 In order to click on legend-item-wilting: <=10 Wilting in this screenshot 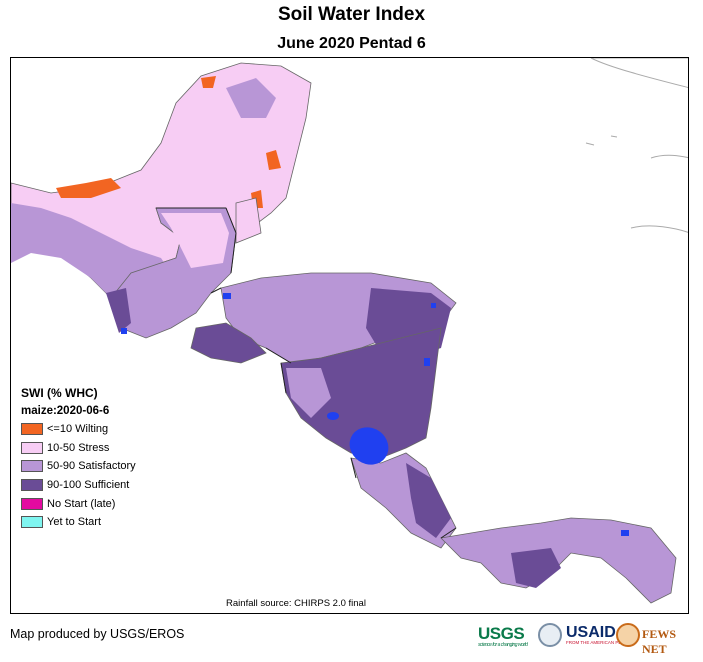, I will do `click(111, 429)`.